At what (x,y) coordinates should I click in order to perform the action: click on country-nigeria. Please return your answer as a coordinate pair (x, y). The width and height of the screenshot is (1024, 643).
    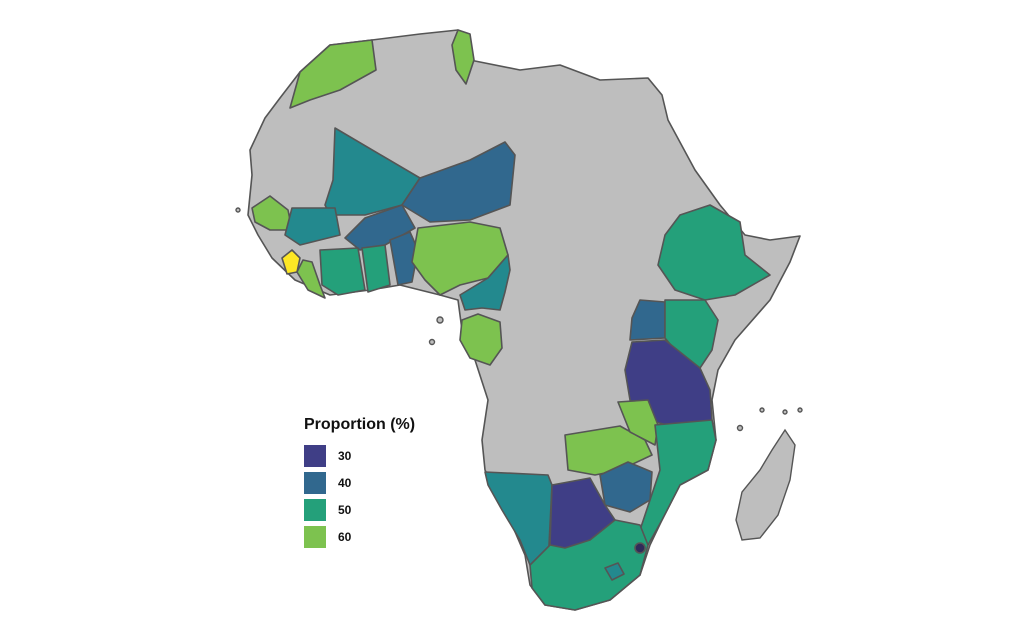
    Looking at the image, I should click on (460, 258).